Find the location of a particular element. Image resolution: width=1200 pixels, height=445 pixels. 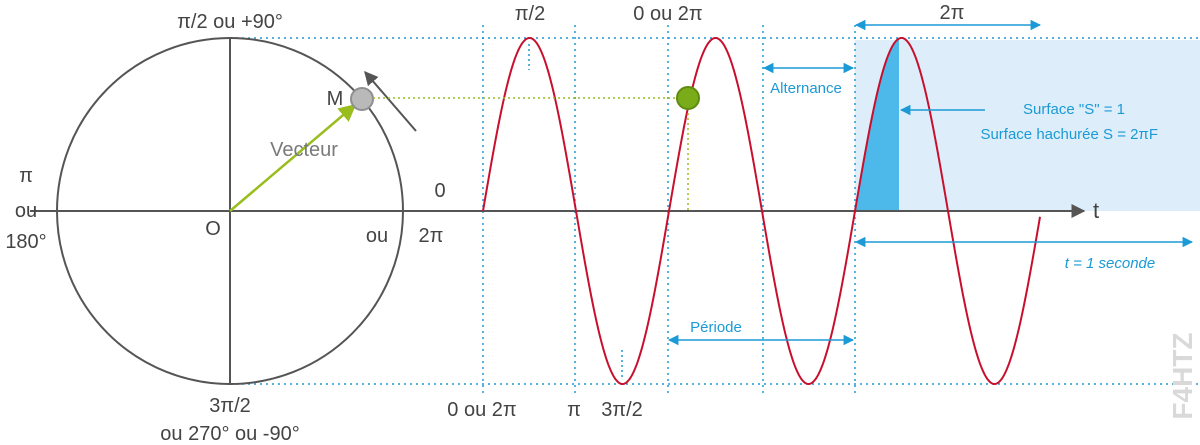

rotation-vector is located at coordinates (293, 157).